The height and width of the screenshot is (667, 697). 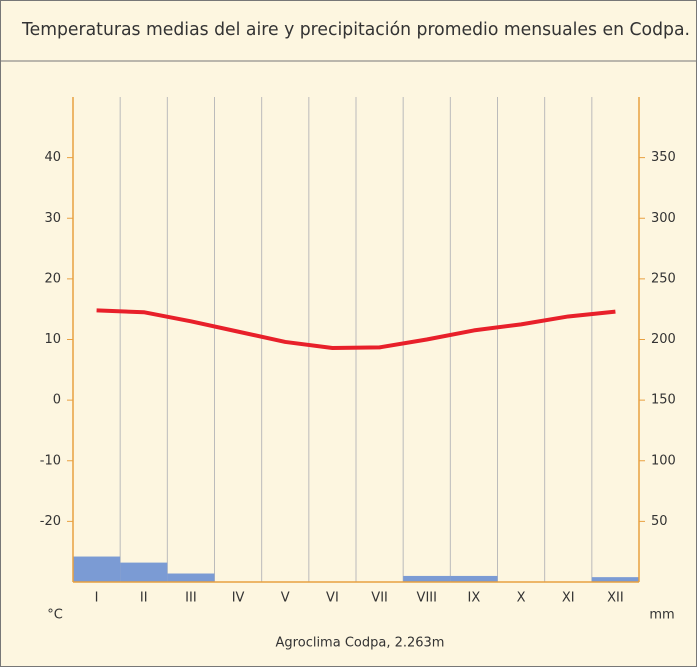 What do you see at coordinates (55, 615) in the screenshot?
I see `y-unit: °C` at bounding box center [55, 615].